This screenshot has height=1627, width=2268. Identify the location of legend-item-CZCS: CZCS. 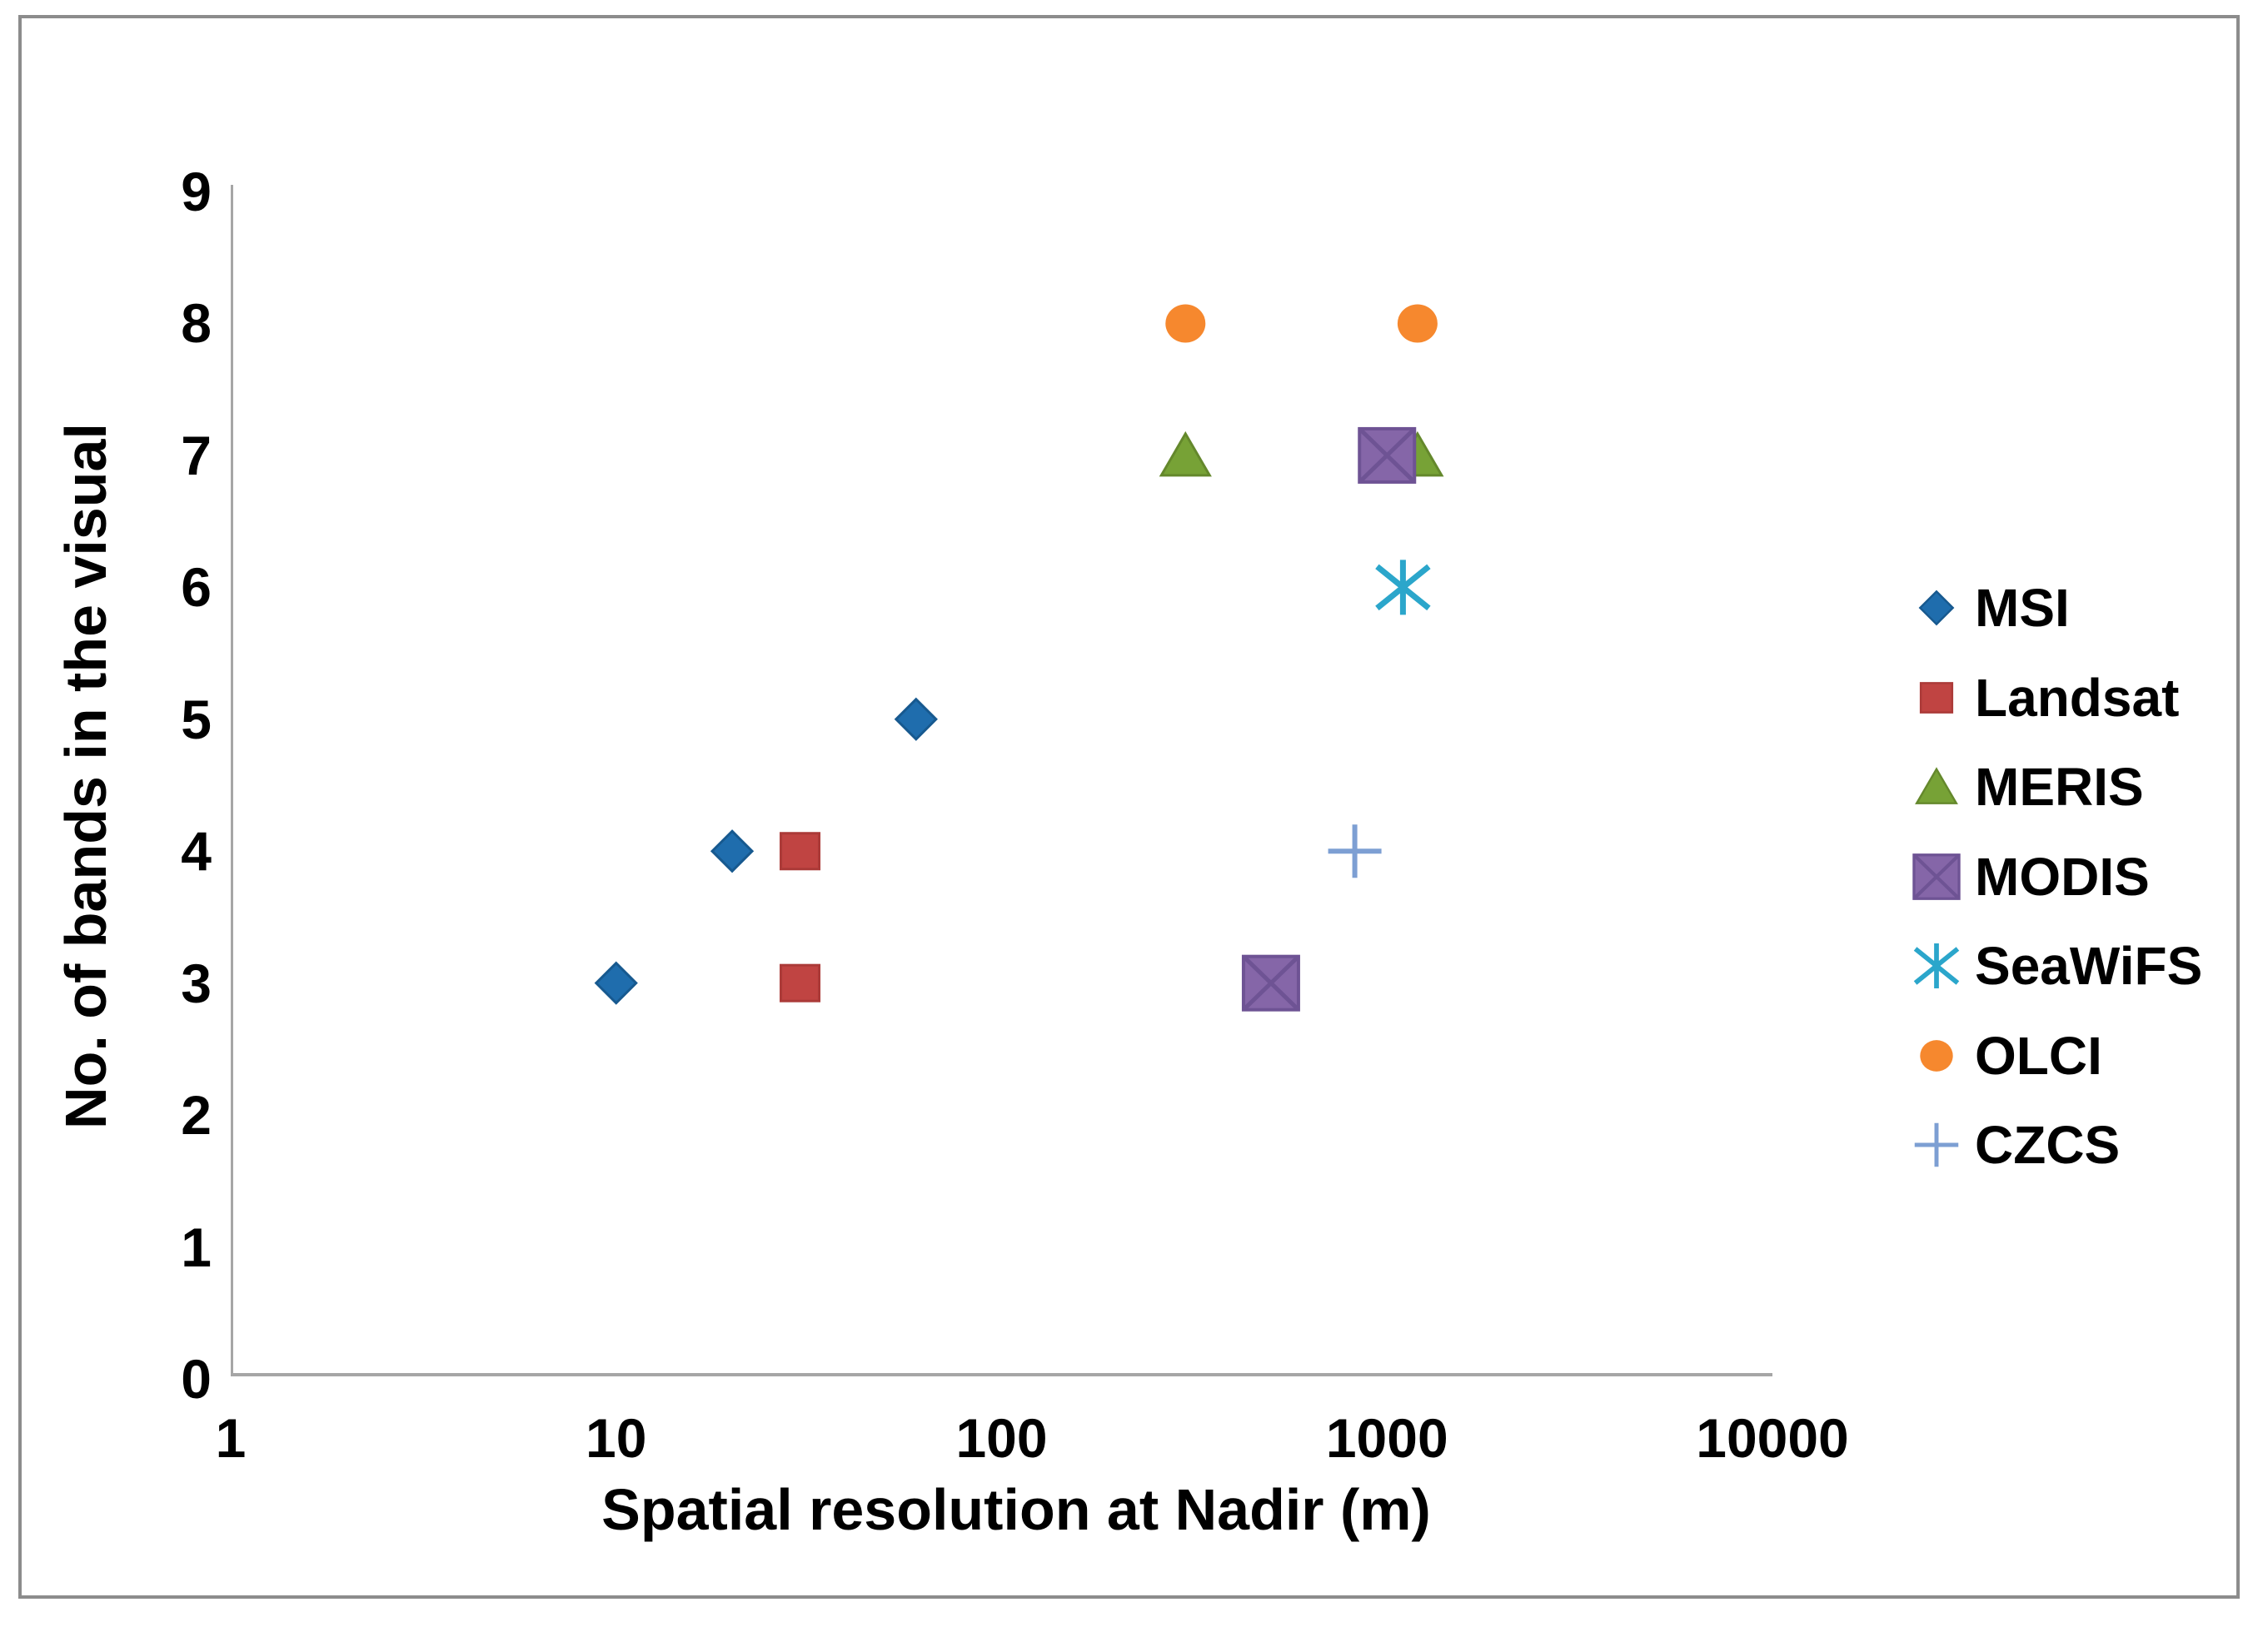
(2012, 1145).